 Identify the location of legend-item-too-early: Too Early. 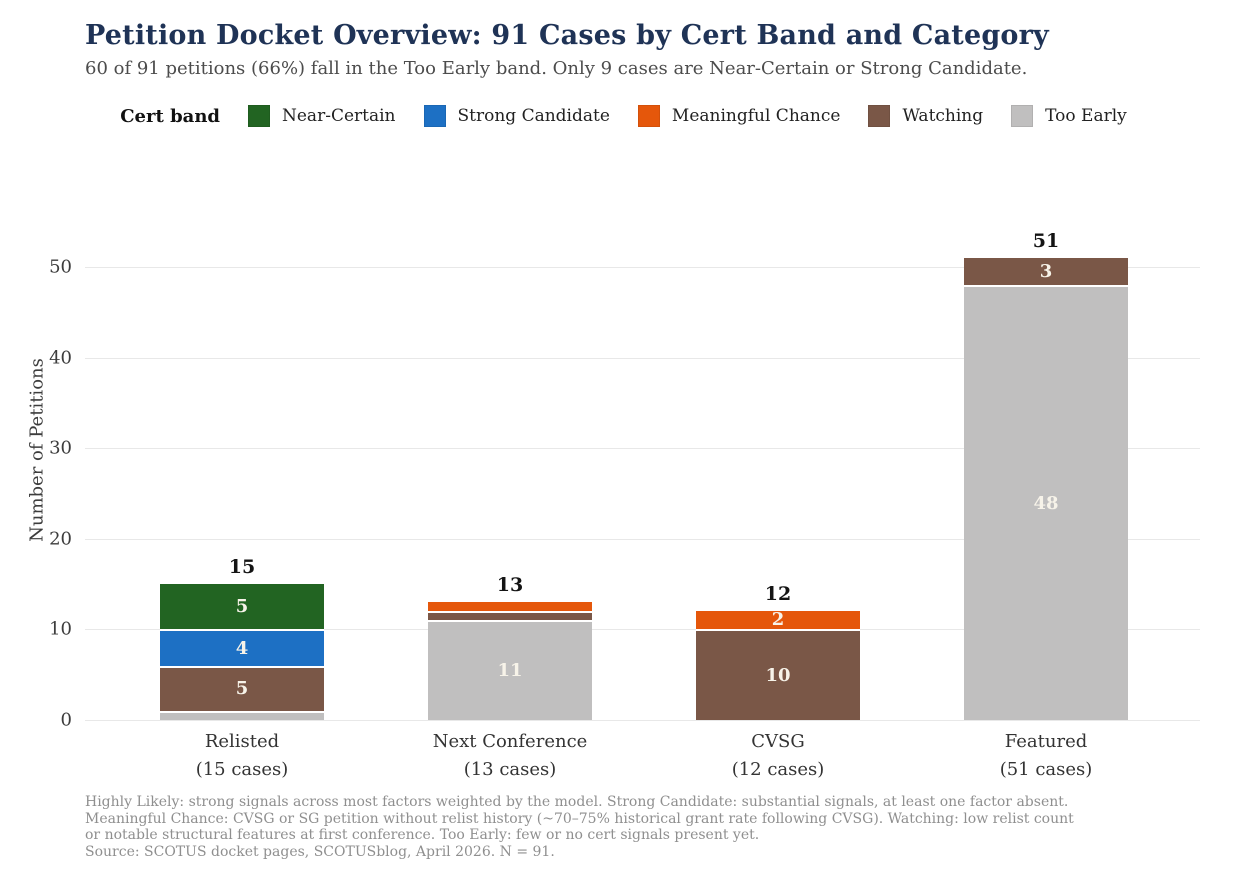
(1069, 116).